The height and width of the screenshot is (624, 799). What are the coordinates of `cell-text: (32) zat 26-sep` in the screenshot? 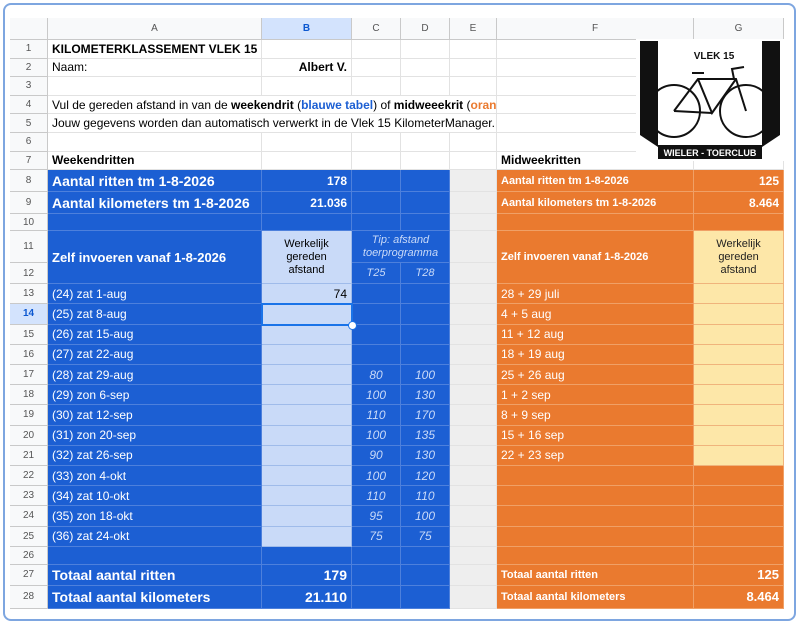 It's located at (92, 455).